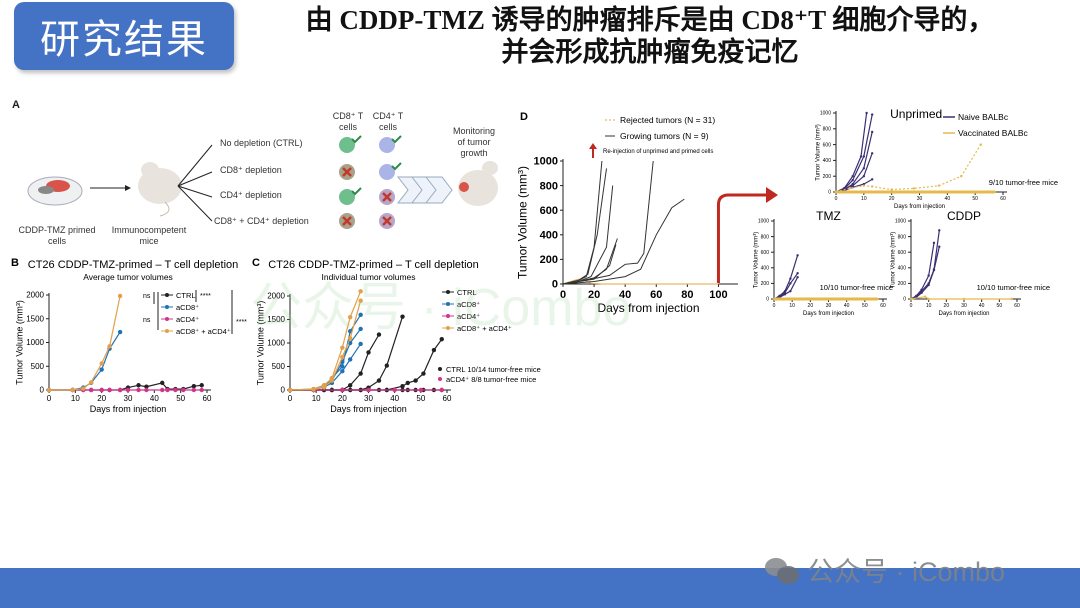 The height and width of the screenshot is (608, 1080). Describe the element at coordinates (373, 265) in the screenshot. I see `chart-title: CT26 CDDP-TMZ-primed – T cell depletion` at that location.